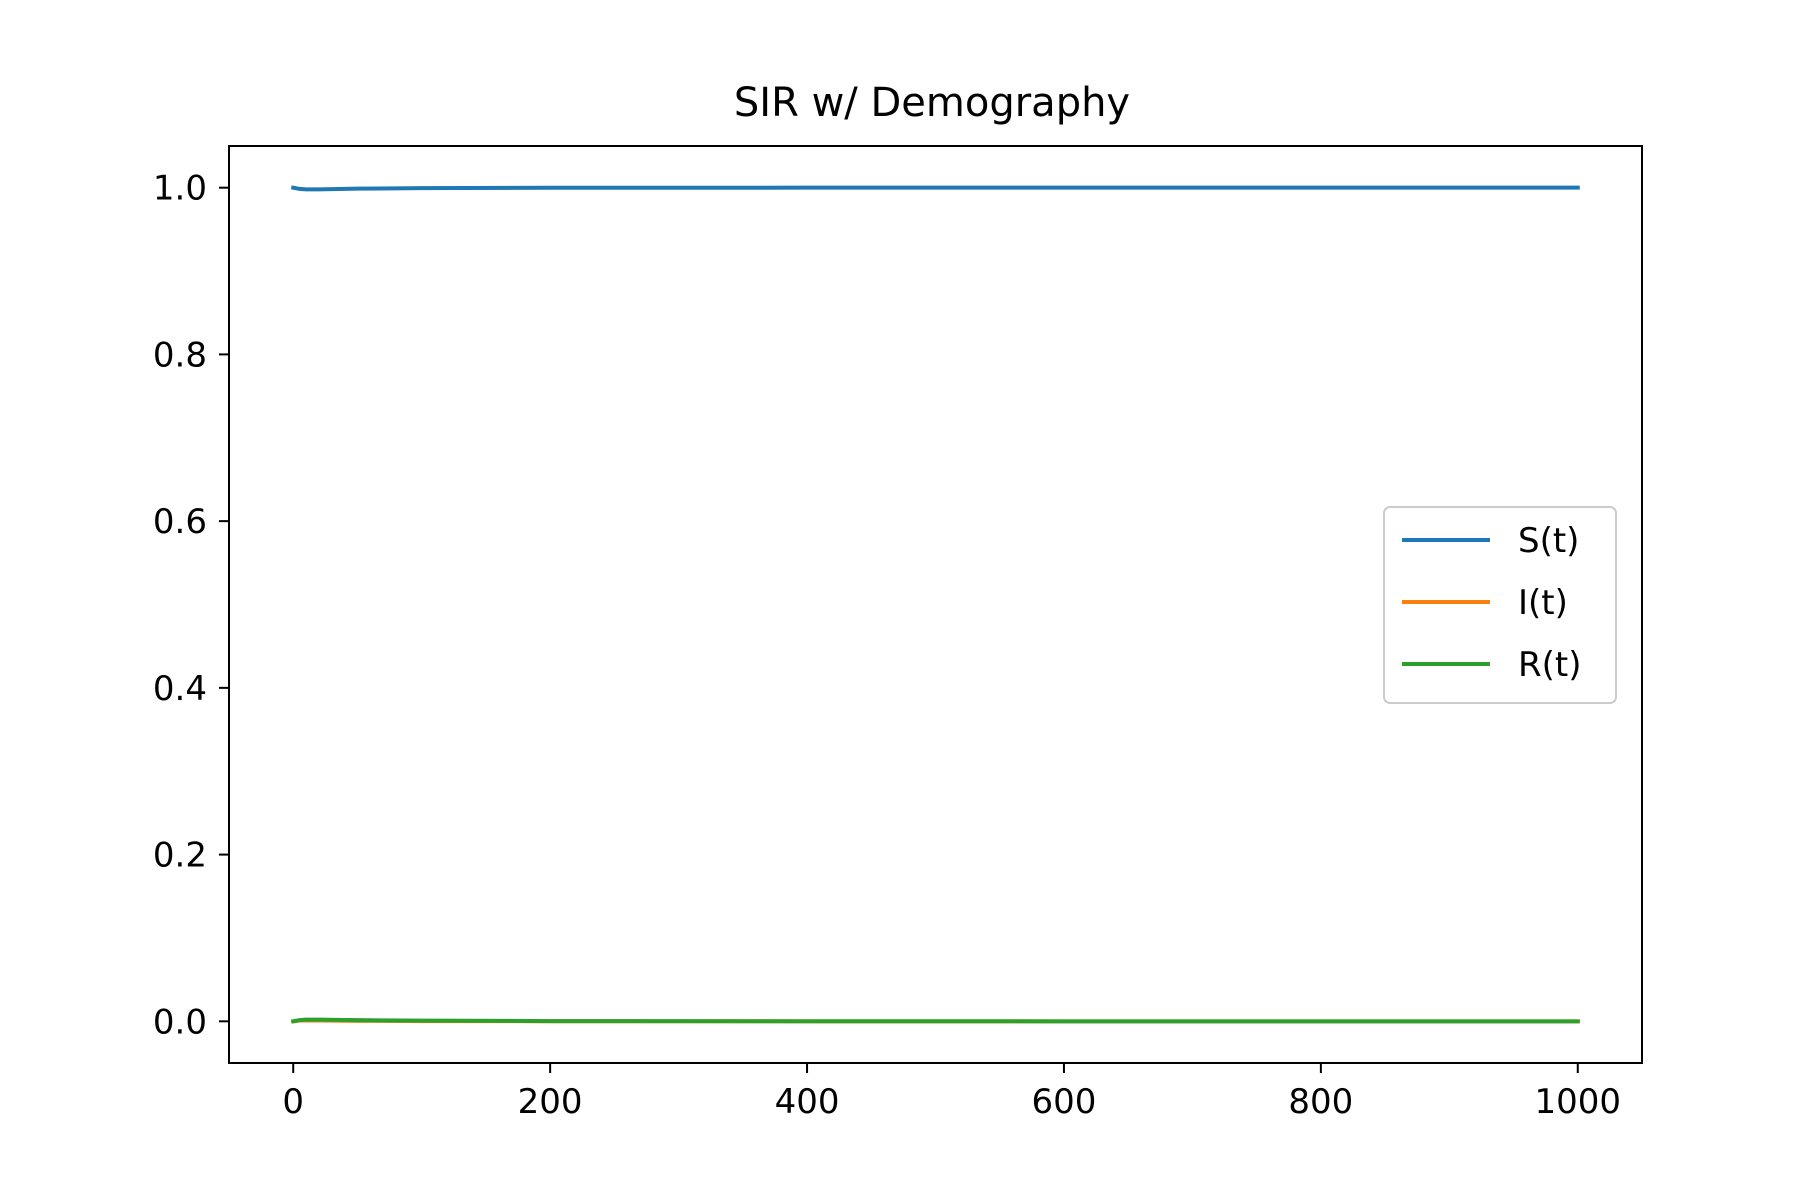 Image resolution: width=1800 pixels, height=1200 pixels. Describe the element at coordinates (935, 188) in the screenshot. I see `series-line-st` at that location.